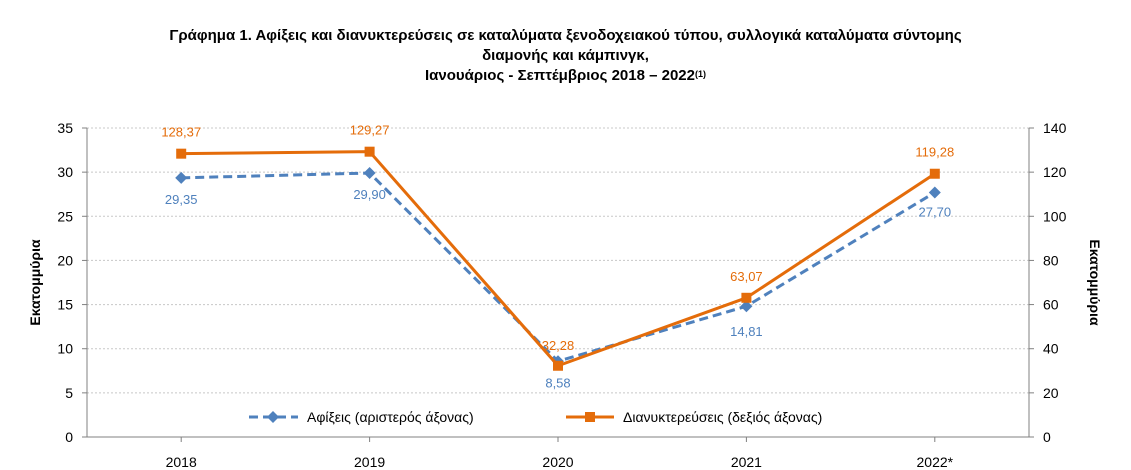 Image resolution: width=1131 pixels, height=470 pixels. Describe the element at coordinates (390, 417) in the screenshot. I see `legend-label-left: Αφίξεις (αριστερός άξονας)` at that location.